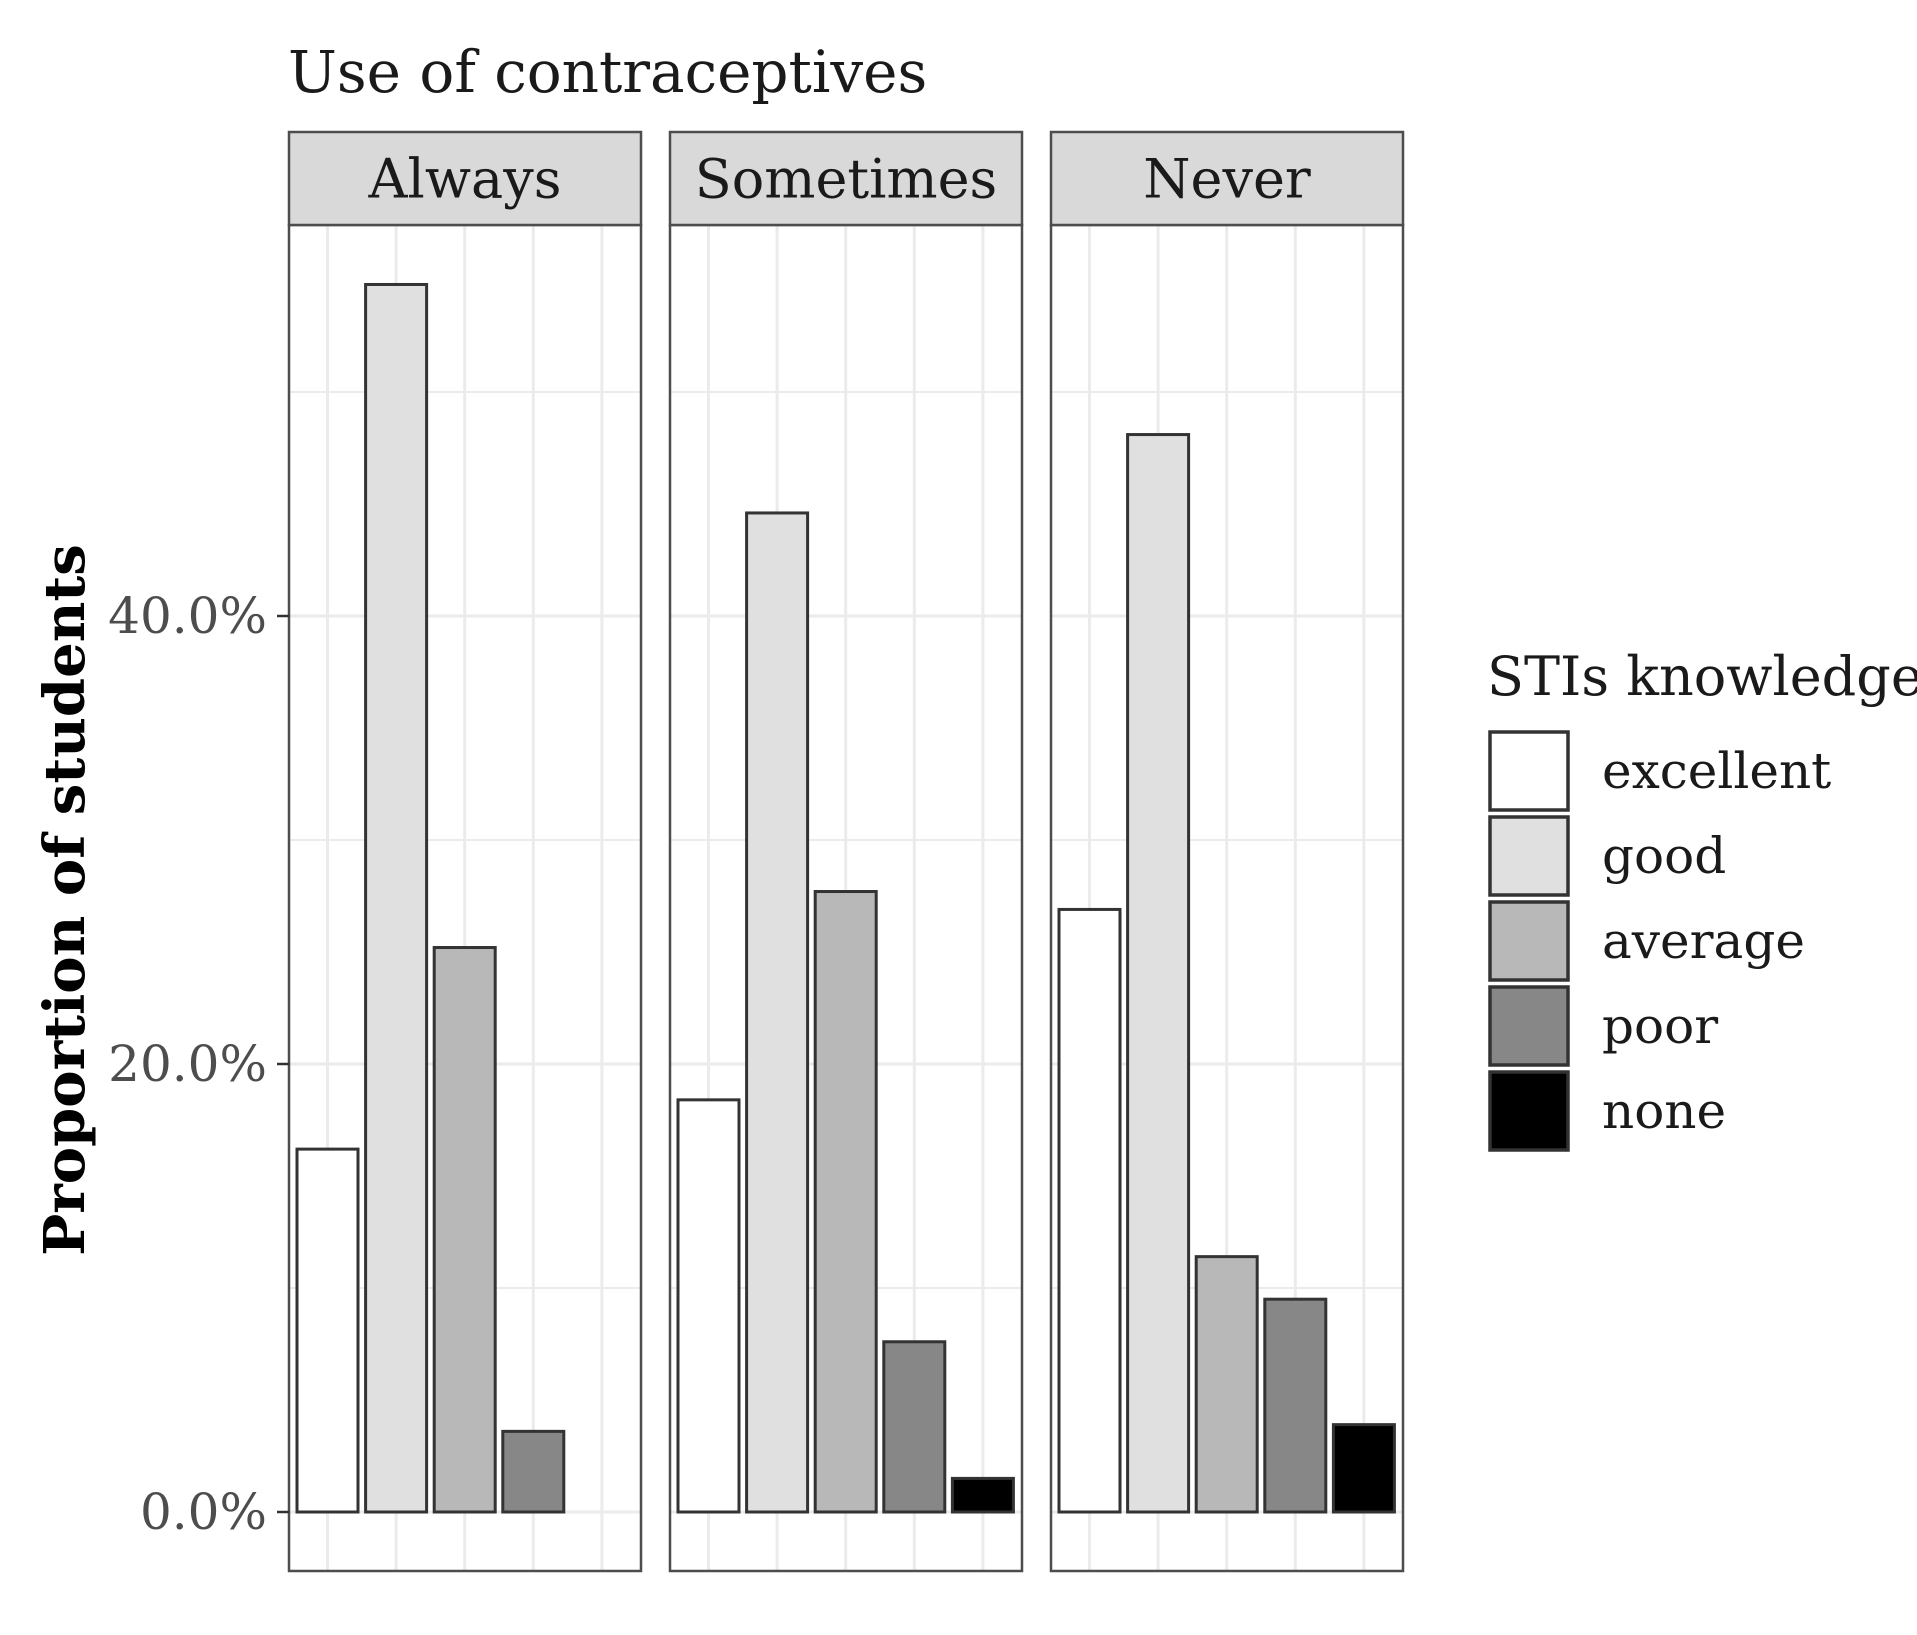 The image size is (1917, 1635). I want to click on y-axis-ticks: 0.0% 20.0% 40.0%, so click(198, 1064).